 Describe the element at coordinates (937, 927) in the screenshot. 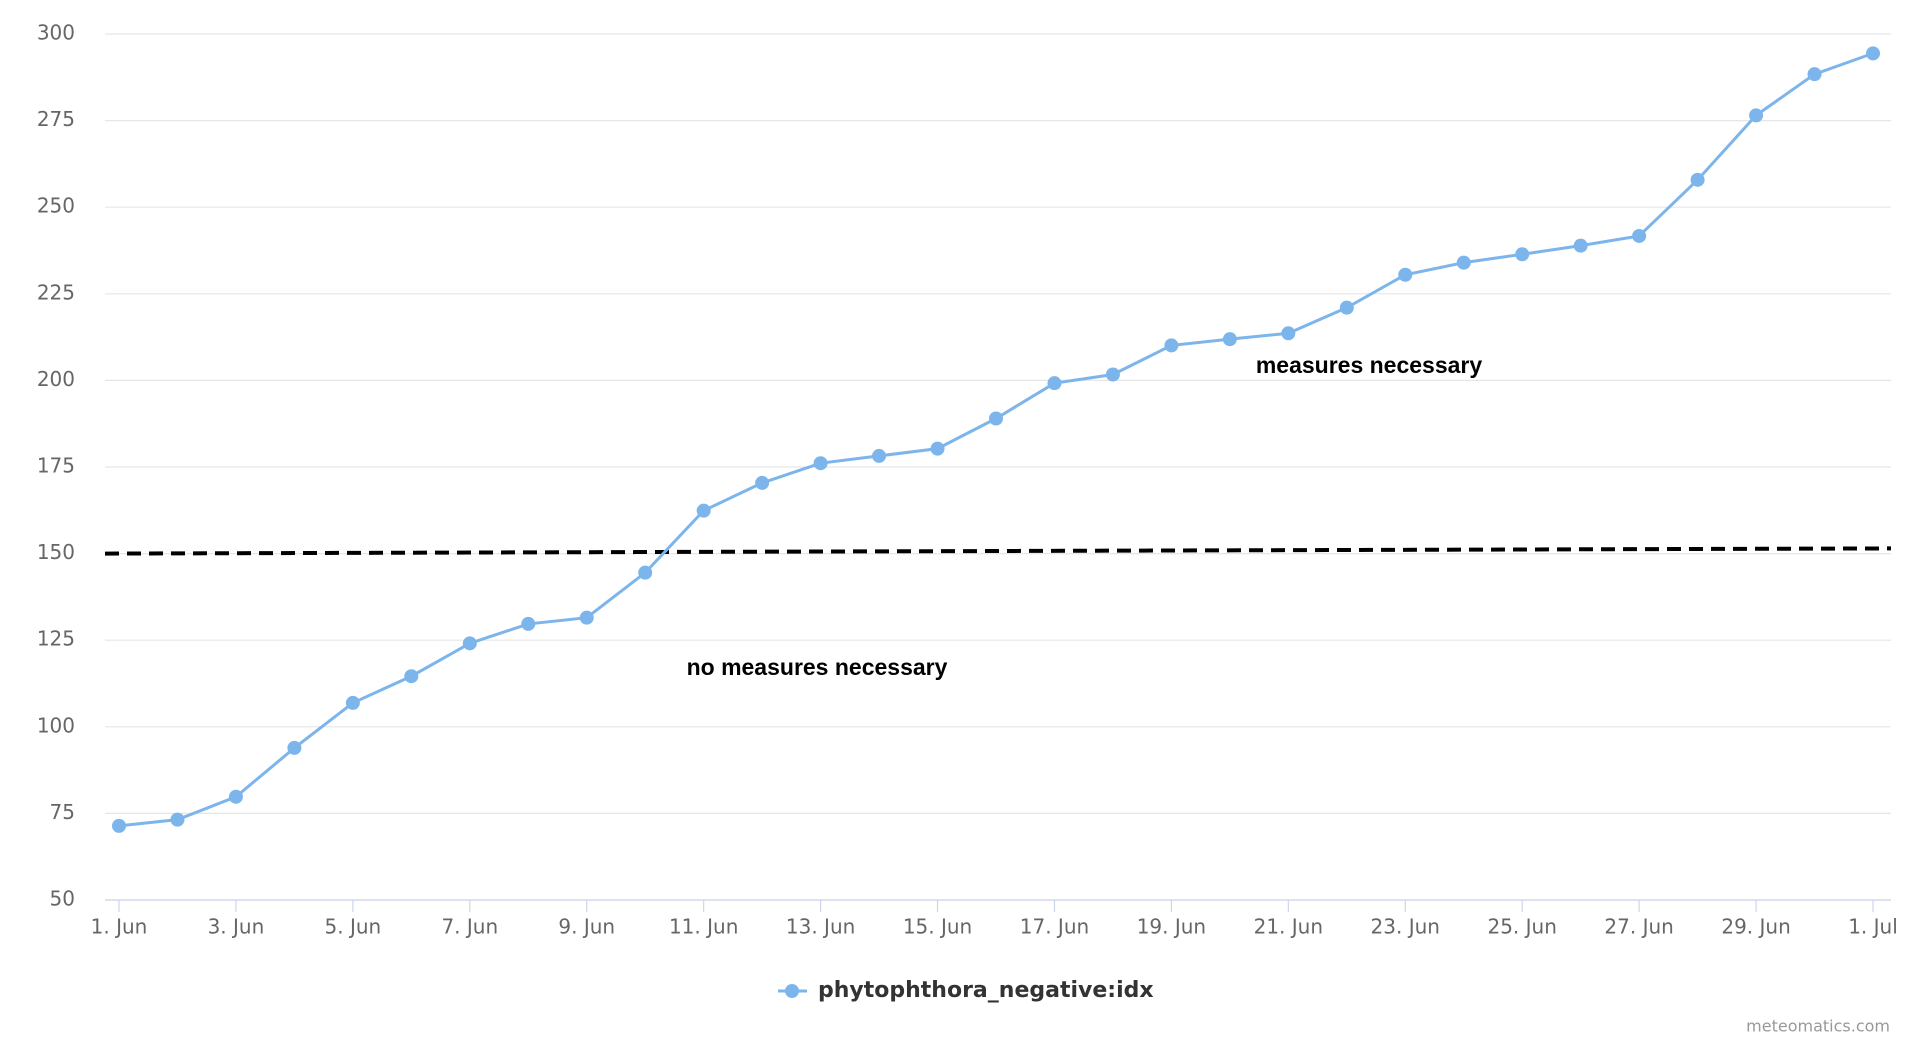

I see `x-tick-label: 15. Jun` at that location.